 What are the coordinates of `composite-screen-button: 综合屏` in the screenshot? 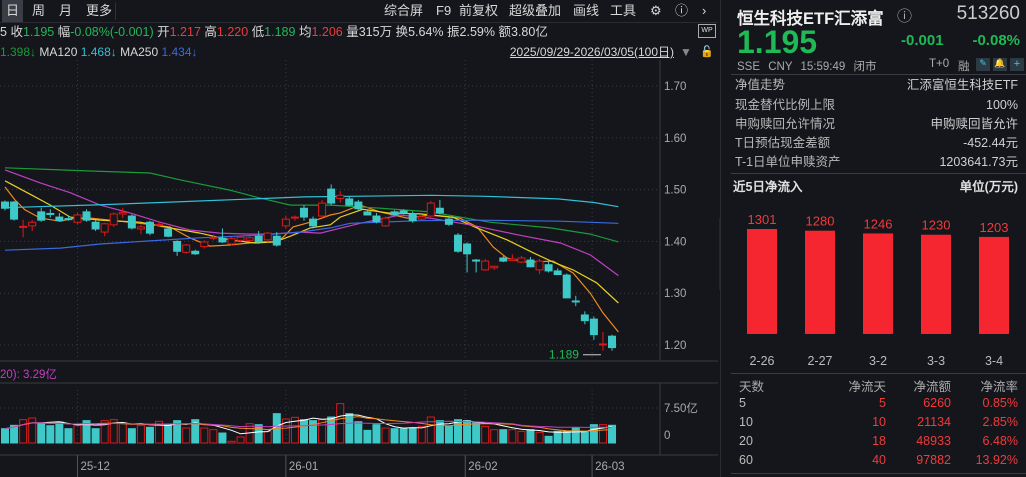 It's located at (404, 10).